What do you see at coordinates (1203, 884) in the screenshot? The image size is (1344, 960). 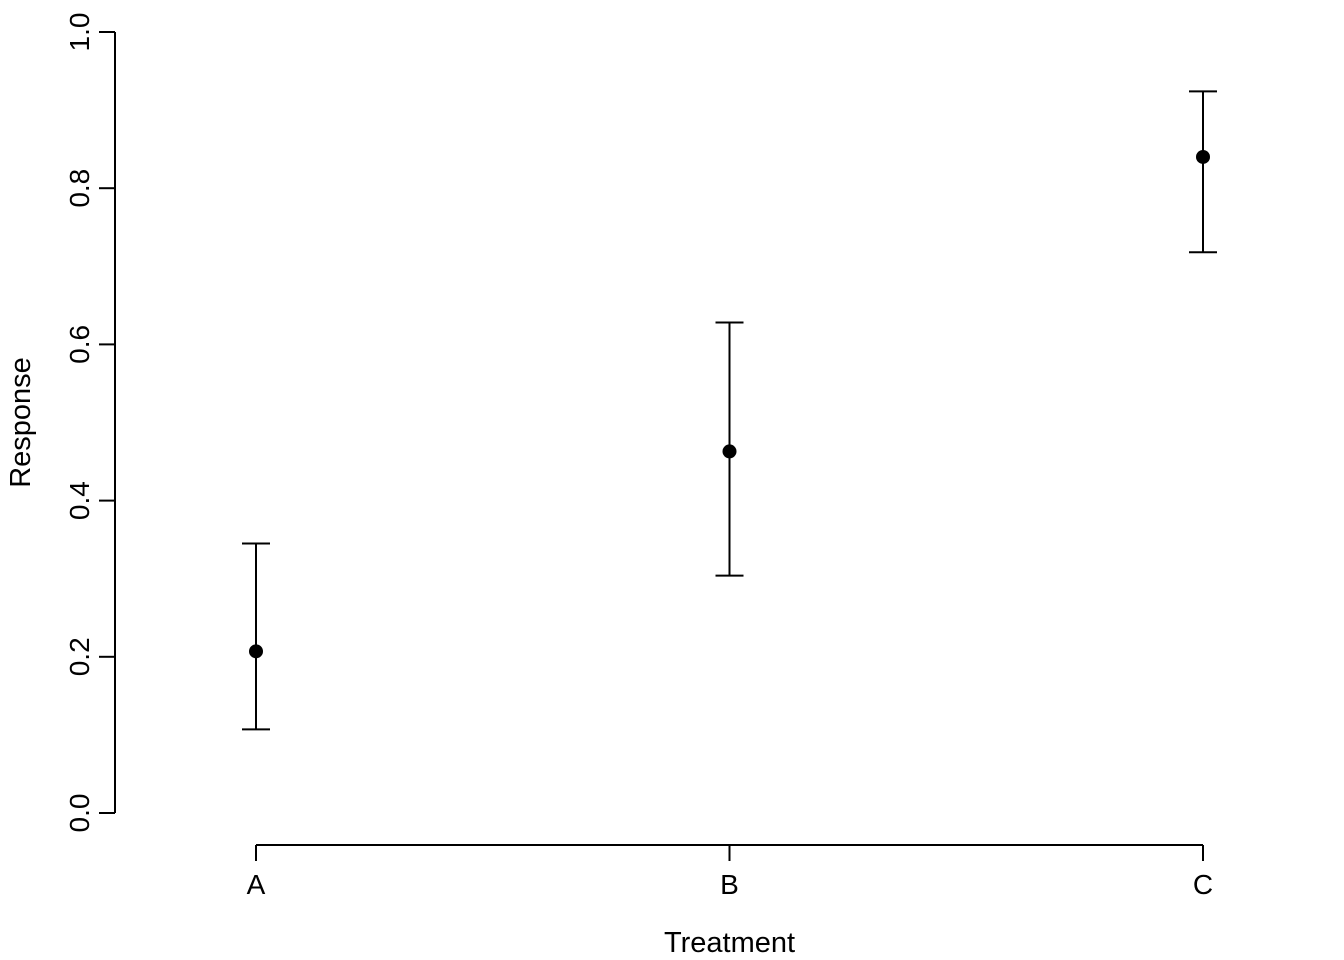 I see `x-tick-label: C` at bounding box center [1203, 884].